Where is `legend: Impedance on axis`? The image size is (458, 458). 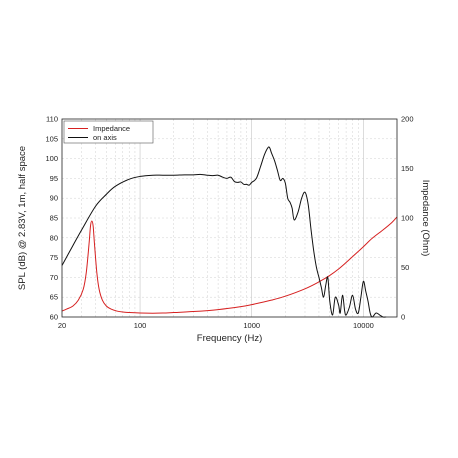 legend: Impedance on axis is located at coordinates (108, 132).